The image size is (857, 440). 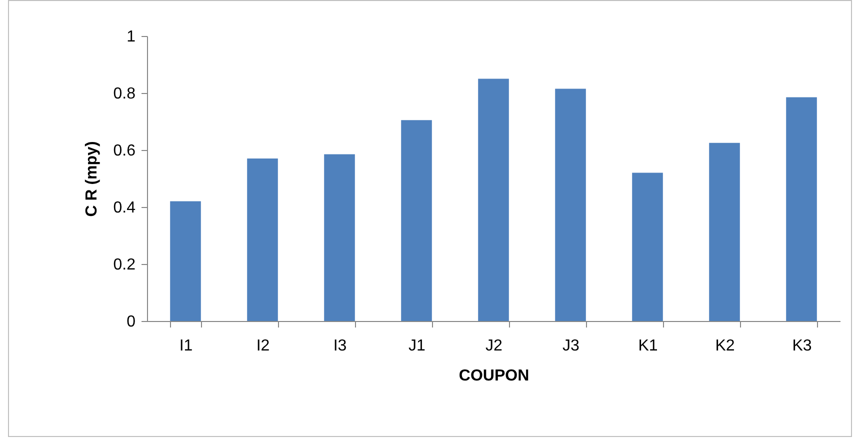 I want to click on x-tick-label: I3, so click(x=340, y=346).